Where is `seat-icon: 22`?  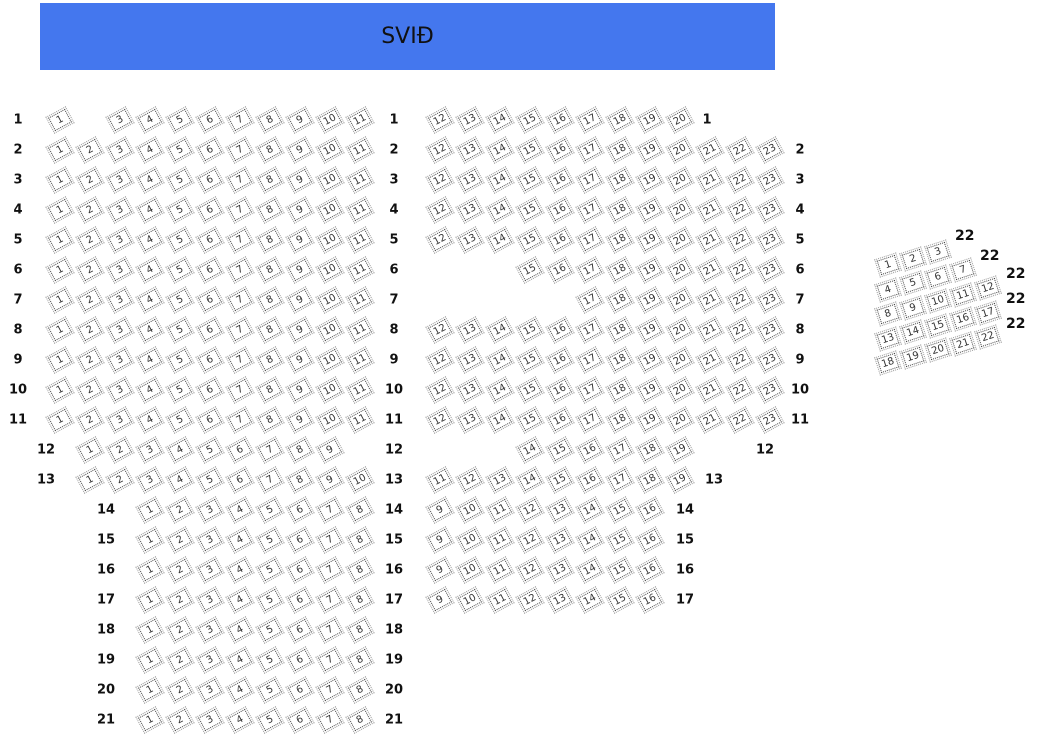 seat-icon: 22 is located at coordinates (740, 360).